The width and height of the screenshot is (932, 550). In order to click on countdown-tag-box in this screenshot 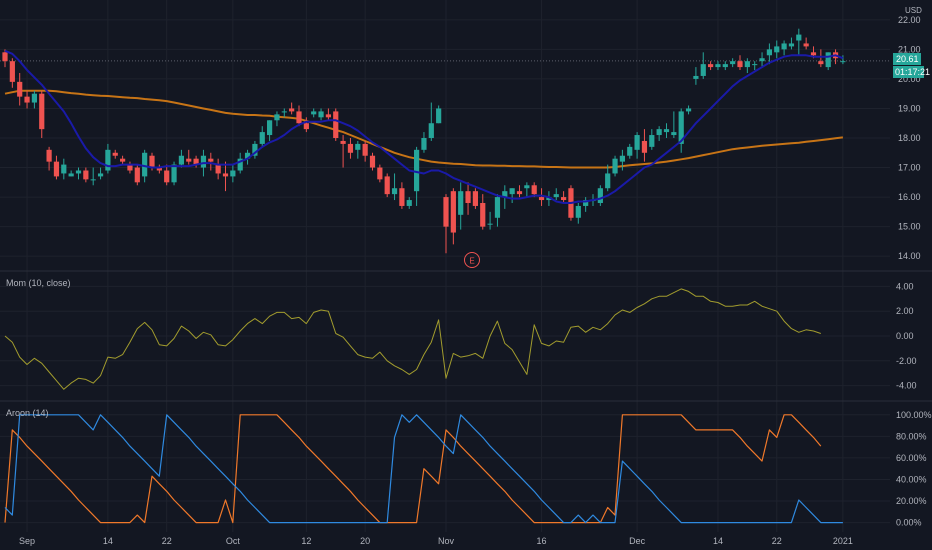, I will do `click(908, 72)`.